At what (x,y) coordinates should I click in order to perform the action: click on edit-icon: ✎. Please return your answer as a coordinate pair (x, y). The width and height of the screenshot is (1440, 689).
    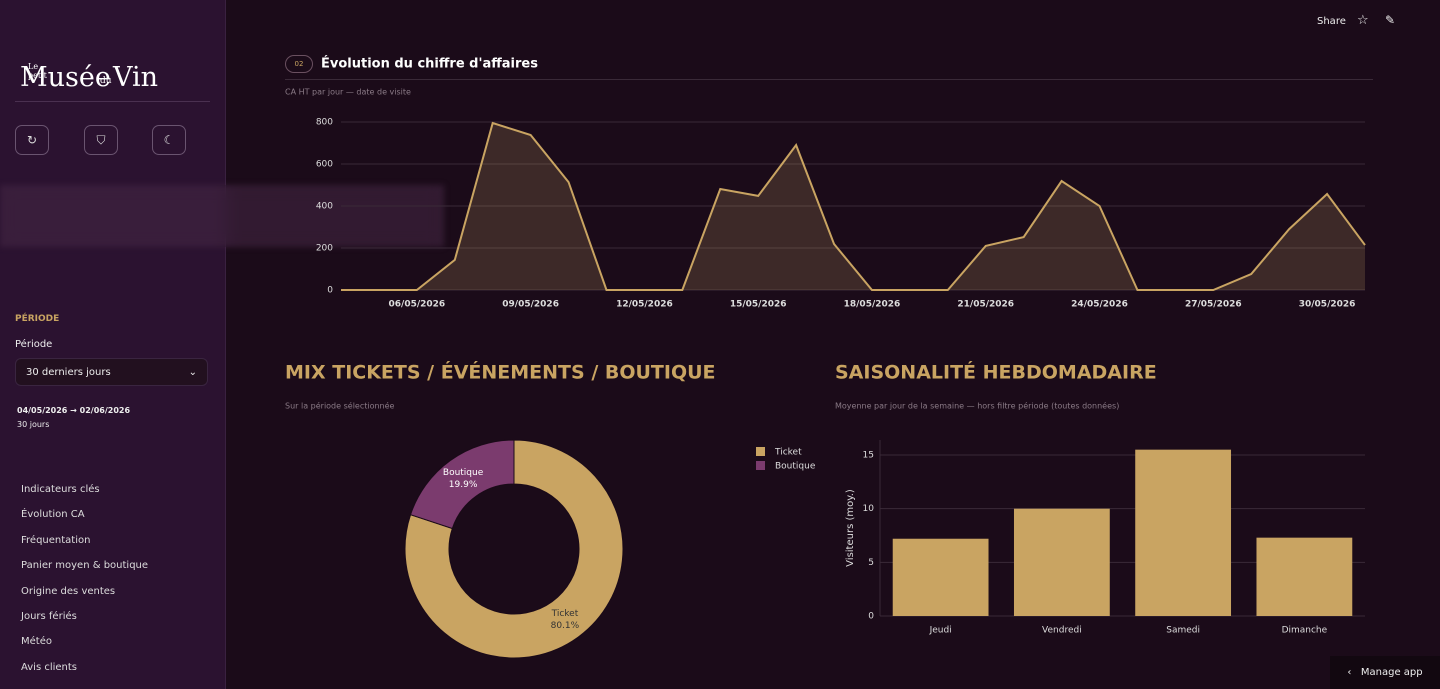
    Looking at the image, I should click on (1390, 20).